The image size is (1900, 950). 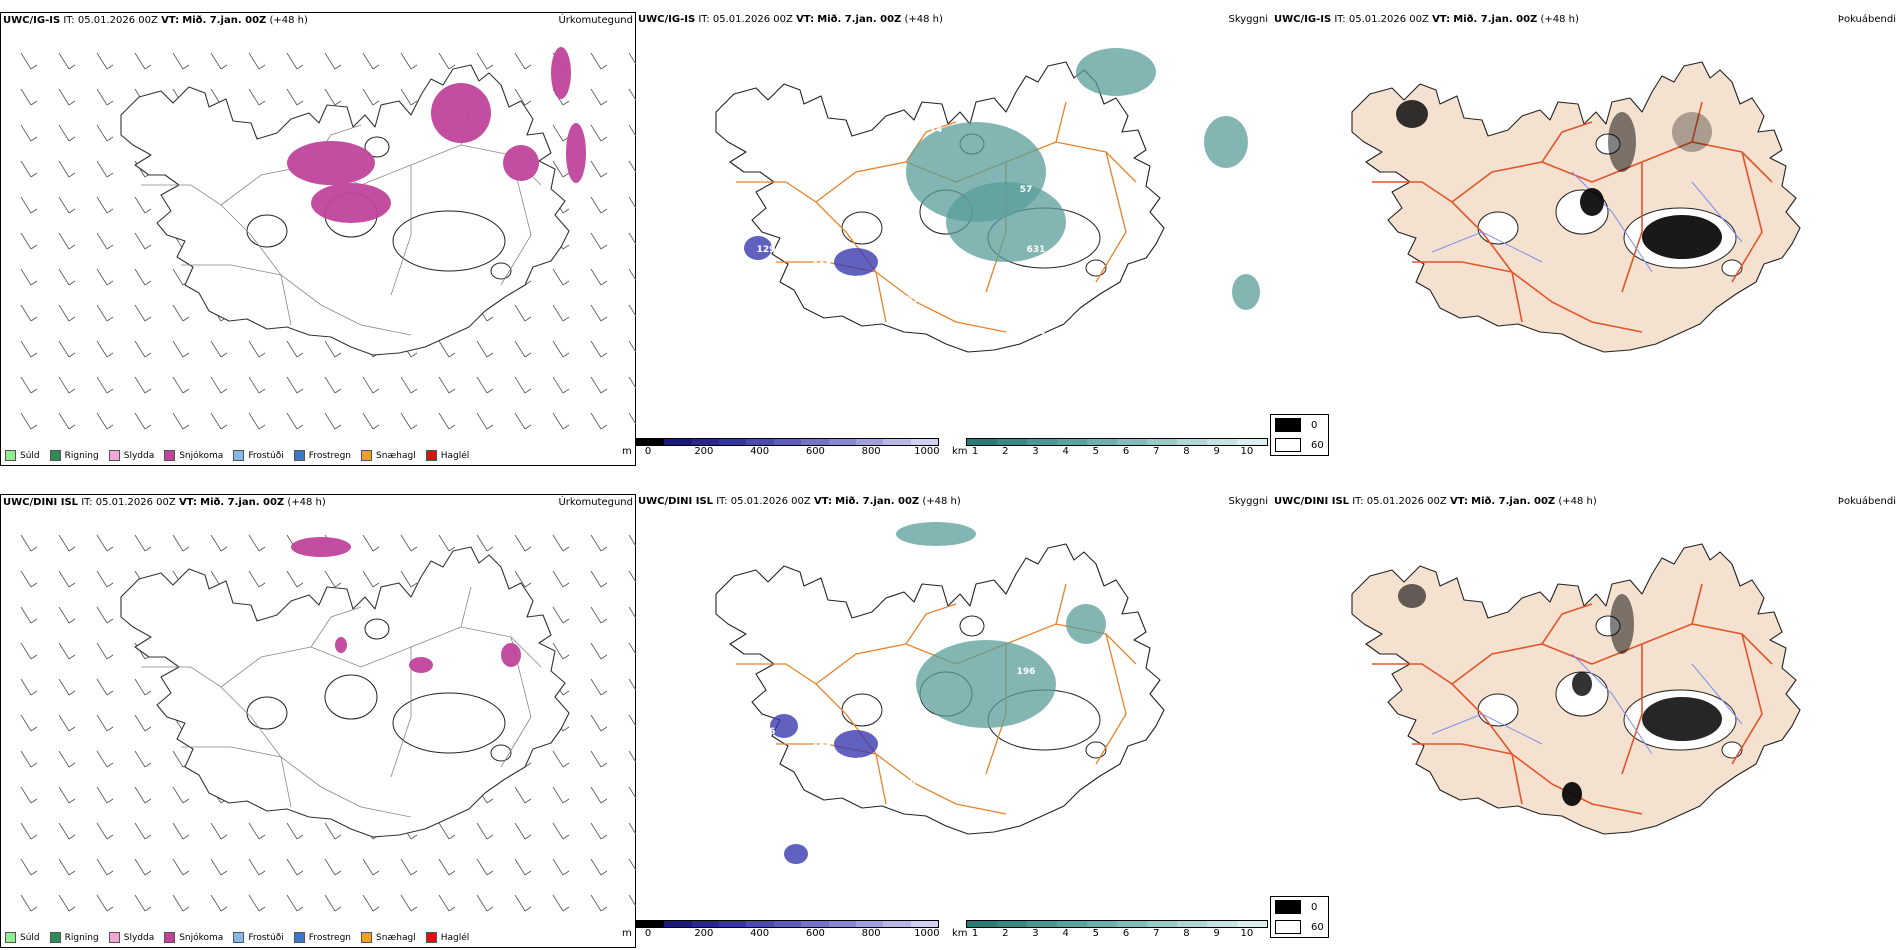 What do you see at coordinates (787, 924) in the screenshot?
I see `colorbar-strip` at bounding box center [787, 924].